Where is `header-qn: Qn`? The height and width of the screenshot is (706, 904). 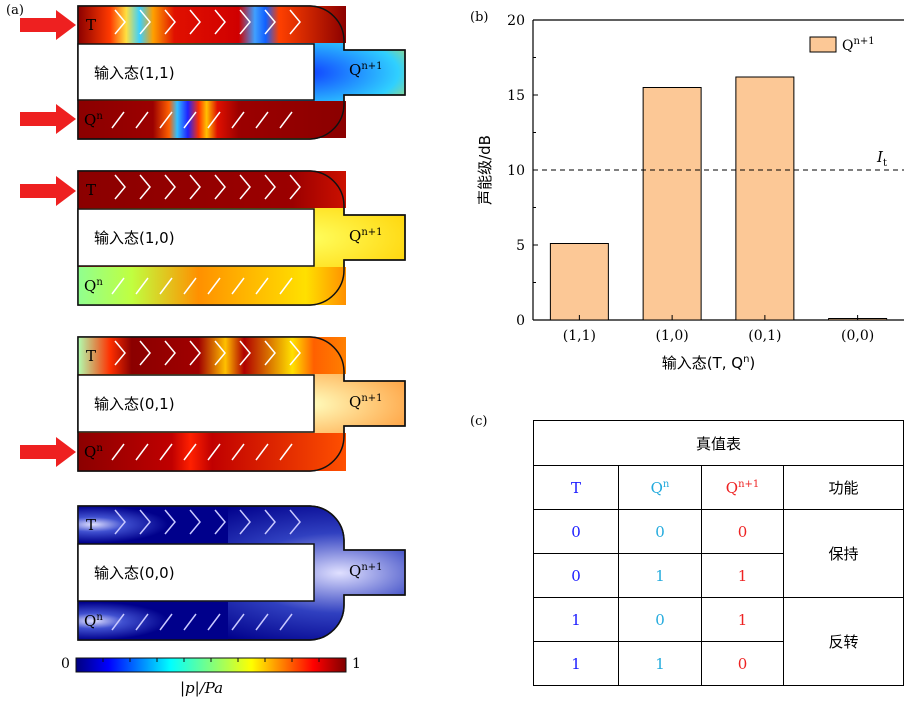 header-qn: Qn is located at coordinates (660, 487).